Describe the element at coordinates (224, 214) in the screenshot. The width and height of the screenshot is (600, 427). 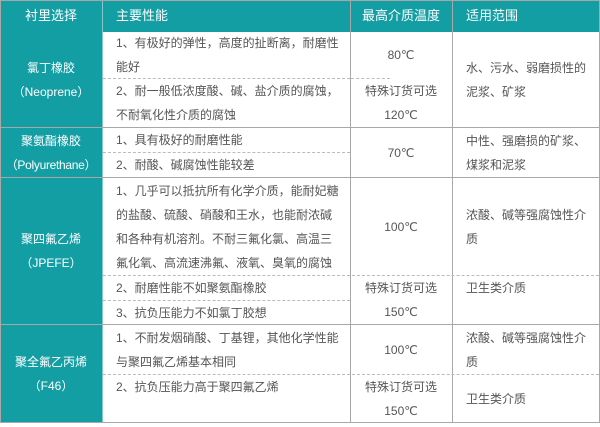
I see `text-line: 的盐酸、硫酸、硝酸和王水，也能耐浓碱` at that location.